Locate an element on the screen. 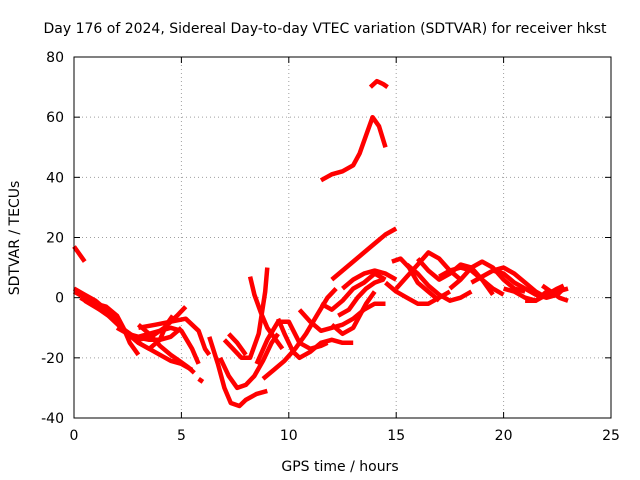 This screenshot has width=640, height=480. series-line-prn-w is located at coordinates (364, 254).